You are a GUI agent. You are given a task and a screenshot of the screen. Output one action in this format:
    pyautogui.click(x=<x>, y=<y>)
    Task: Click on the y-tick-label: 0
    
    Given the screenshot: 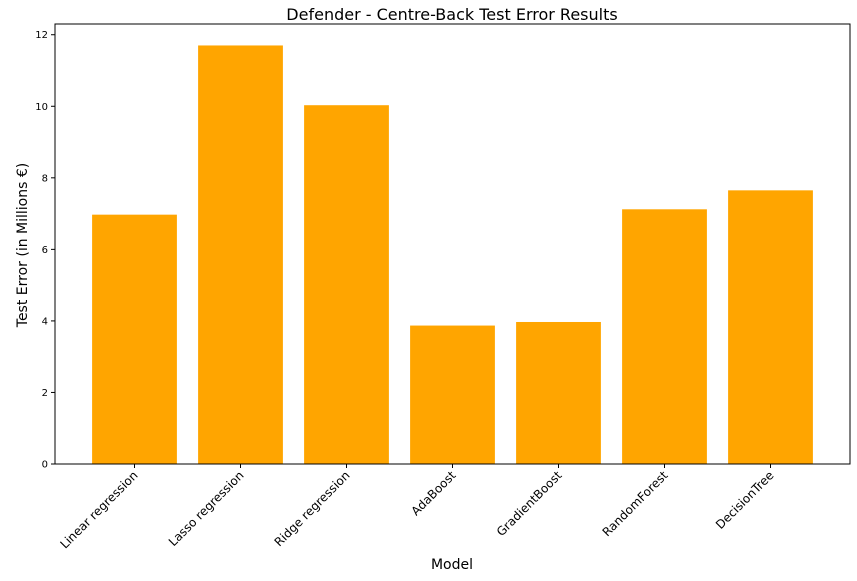 What is the action you would take?
    pyautogui.click(x=45, y=465)
    